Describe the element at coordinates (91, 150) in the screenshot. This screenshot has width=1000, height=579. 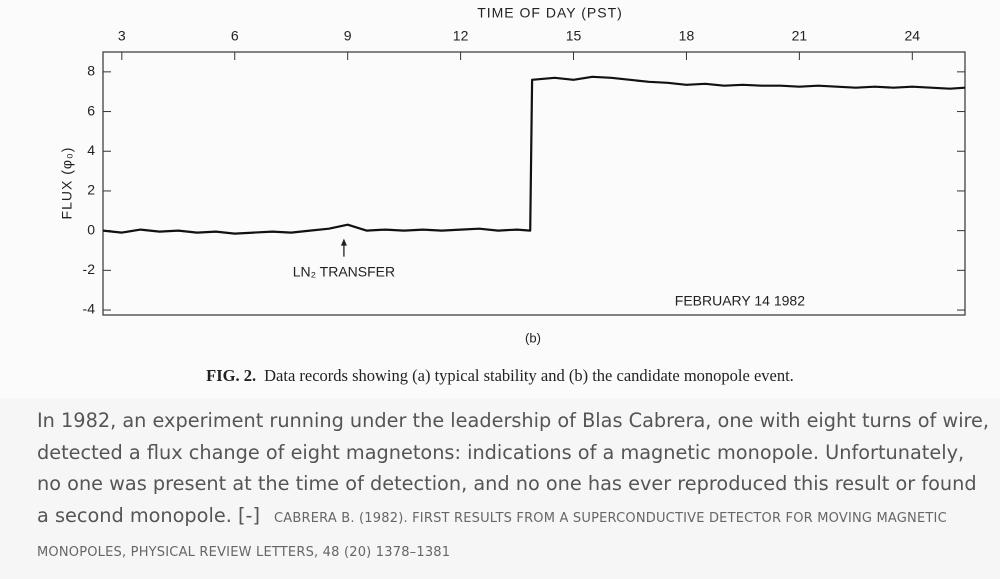
I see `y-tick-label: 4` at that location.